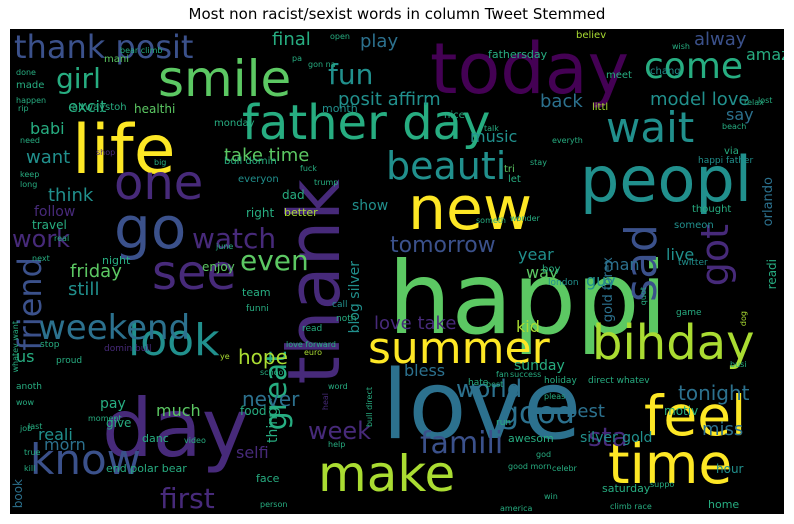 This screenshot has width=794, height=524. I want to click on word-call: call, so click(340, 305).